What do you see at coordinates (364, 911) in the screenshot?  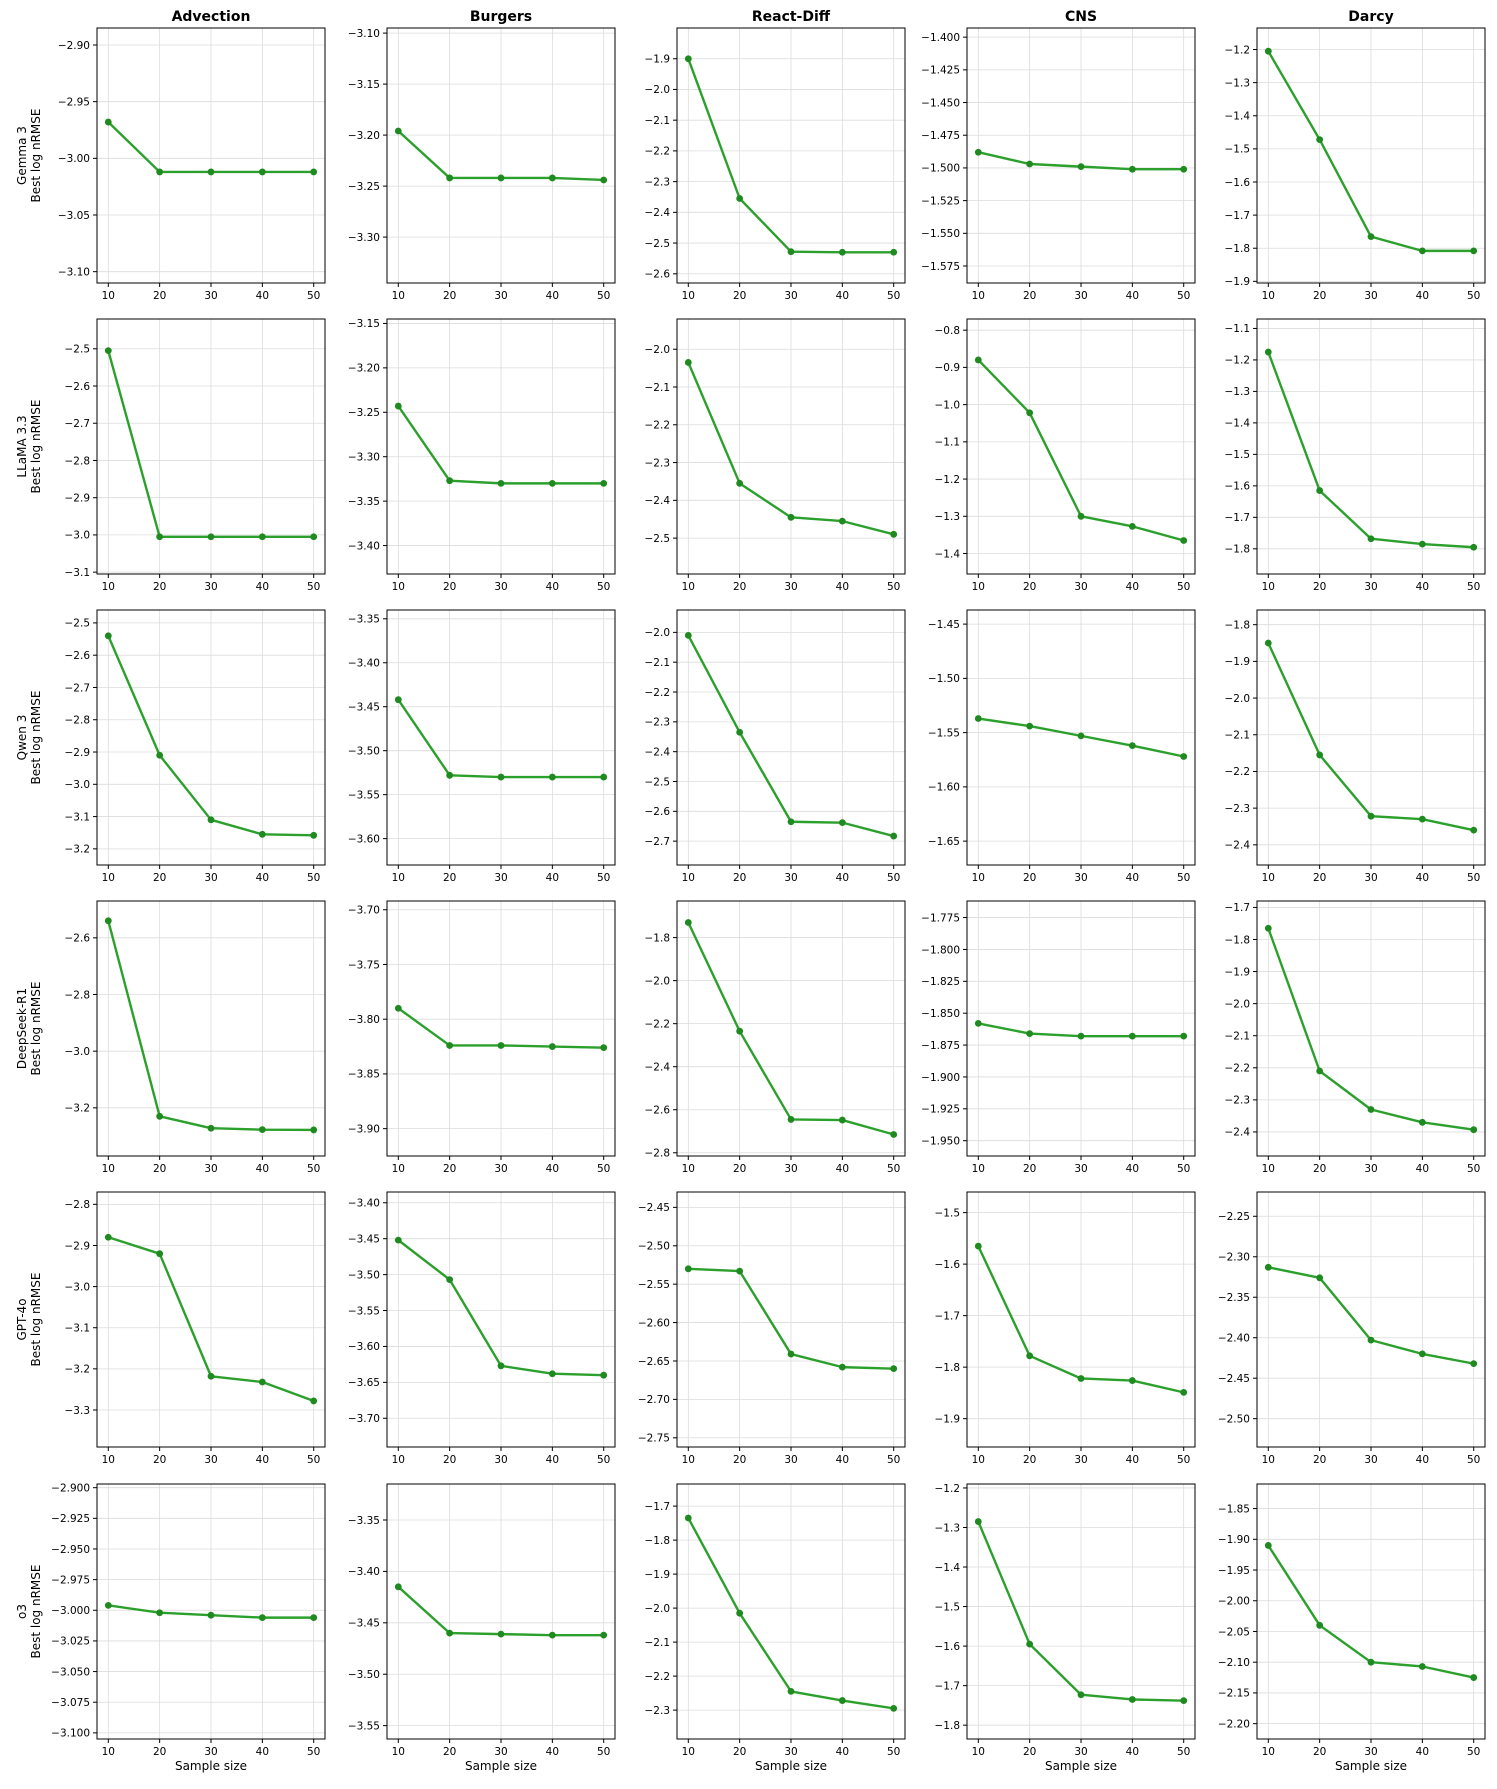 I see `y-tick-label: −3.70` at bounding box center [364, 911].